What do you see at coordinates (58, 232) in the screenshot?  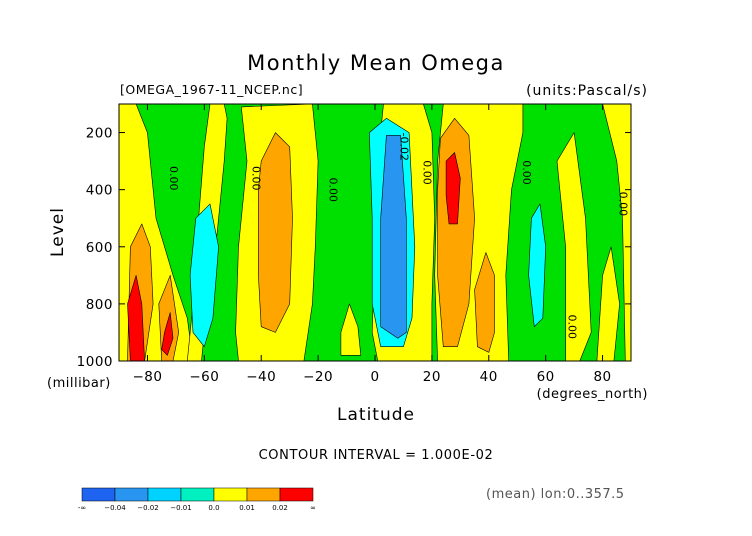 I see `y-axis-label: Level` at bounding box center [58, 232].